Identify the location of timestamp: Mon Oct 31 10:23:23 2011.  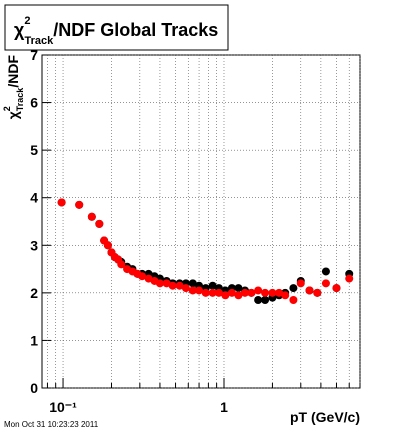
(51, 424).